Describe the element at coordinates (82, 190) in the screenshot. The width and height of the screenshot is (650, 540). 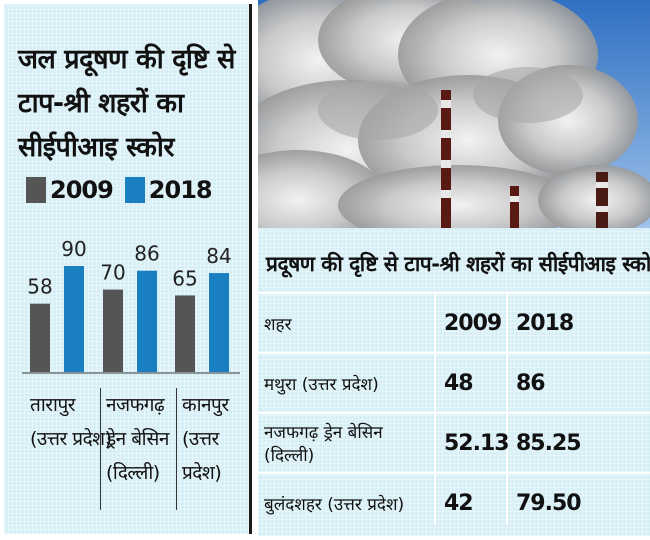
I see `legend-label-2009: 2009` at that location.